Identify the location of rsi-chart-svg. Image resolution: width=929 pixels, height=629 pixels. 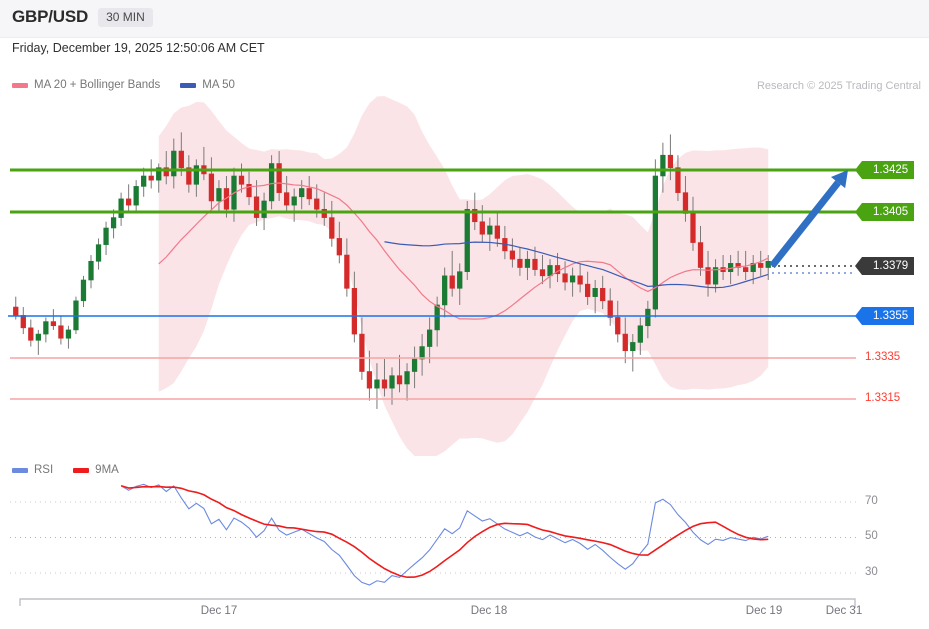
(433, 534).